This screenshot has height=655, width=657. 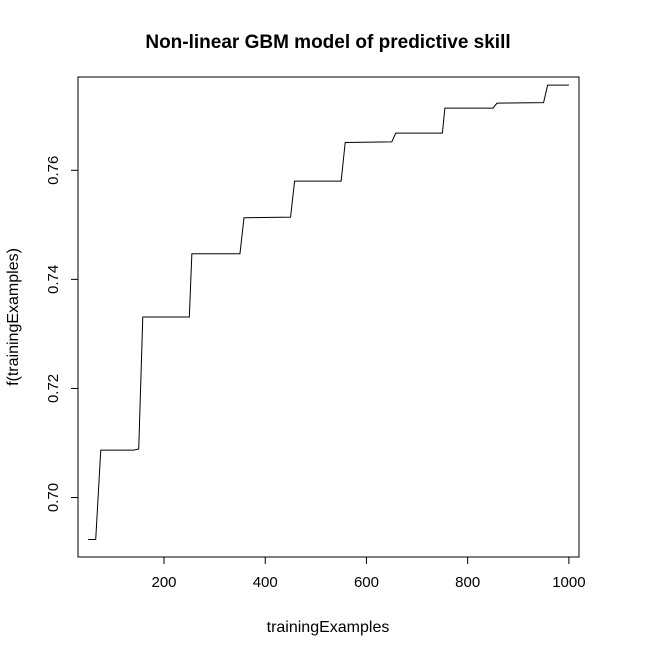 What do you see at coordinates (53, 170) in the screenshot?
I see `y-tick-label-3: 0.76` at bounding box center [53, 170].